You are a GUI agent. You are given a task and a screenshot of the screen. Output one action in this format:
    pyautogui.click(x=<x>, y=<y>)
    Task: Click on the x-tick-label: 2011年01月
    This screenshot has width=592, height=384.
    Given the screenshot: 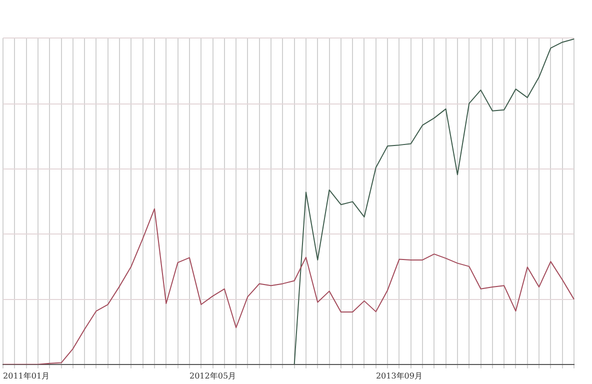 What is the action you would take?
    pyautogui.click(x=26, y=375)
    